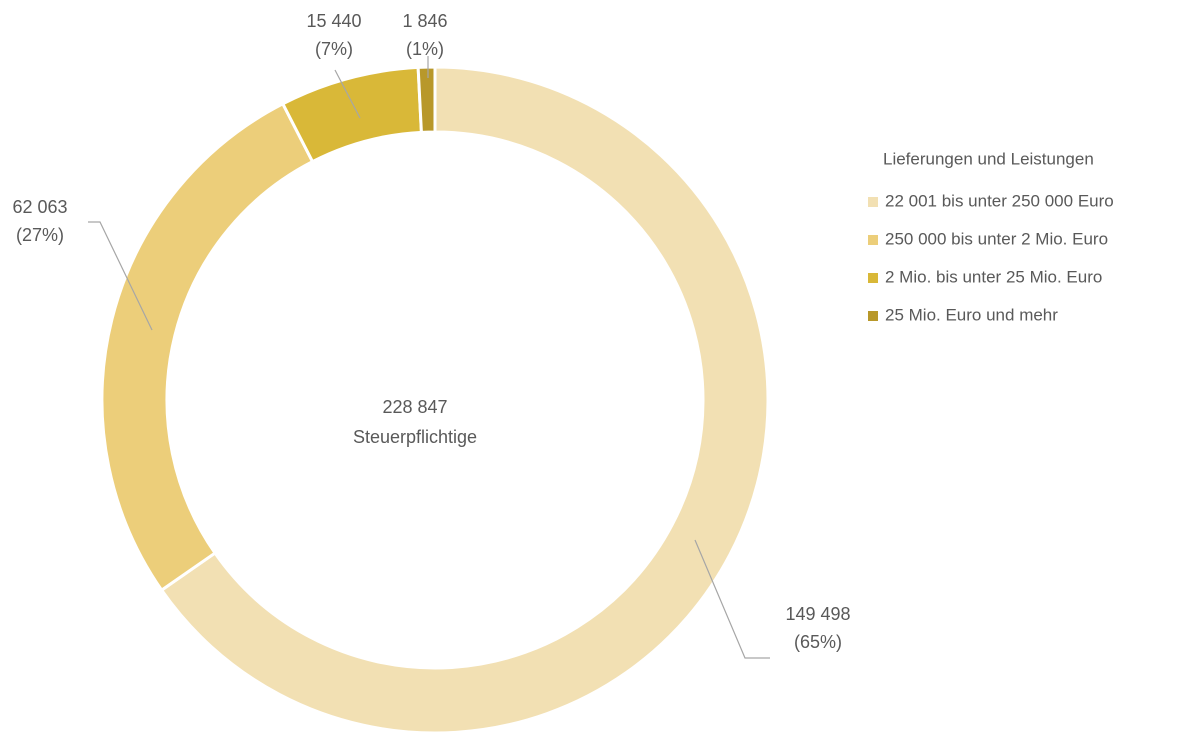 The height and width of the screenshot is (733, 1193). Describe the element at coordinates (988, 158) in the screenshot. I see `legend-title: Lieferungen und Leistungen` at that location.